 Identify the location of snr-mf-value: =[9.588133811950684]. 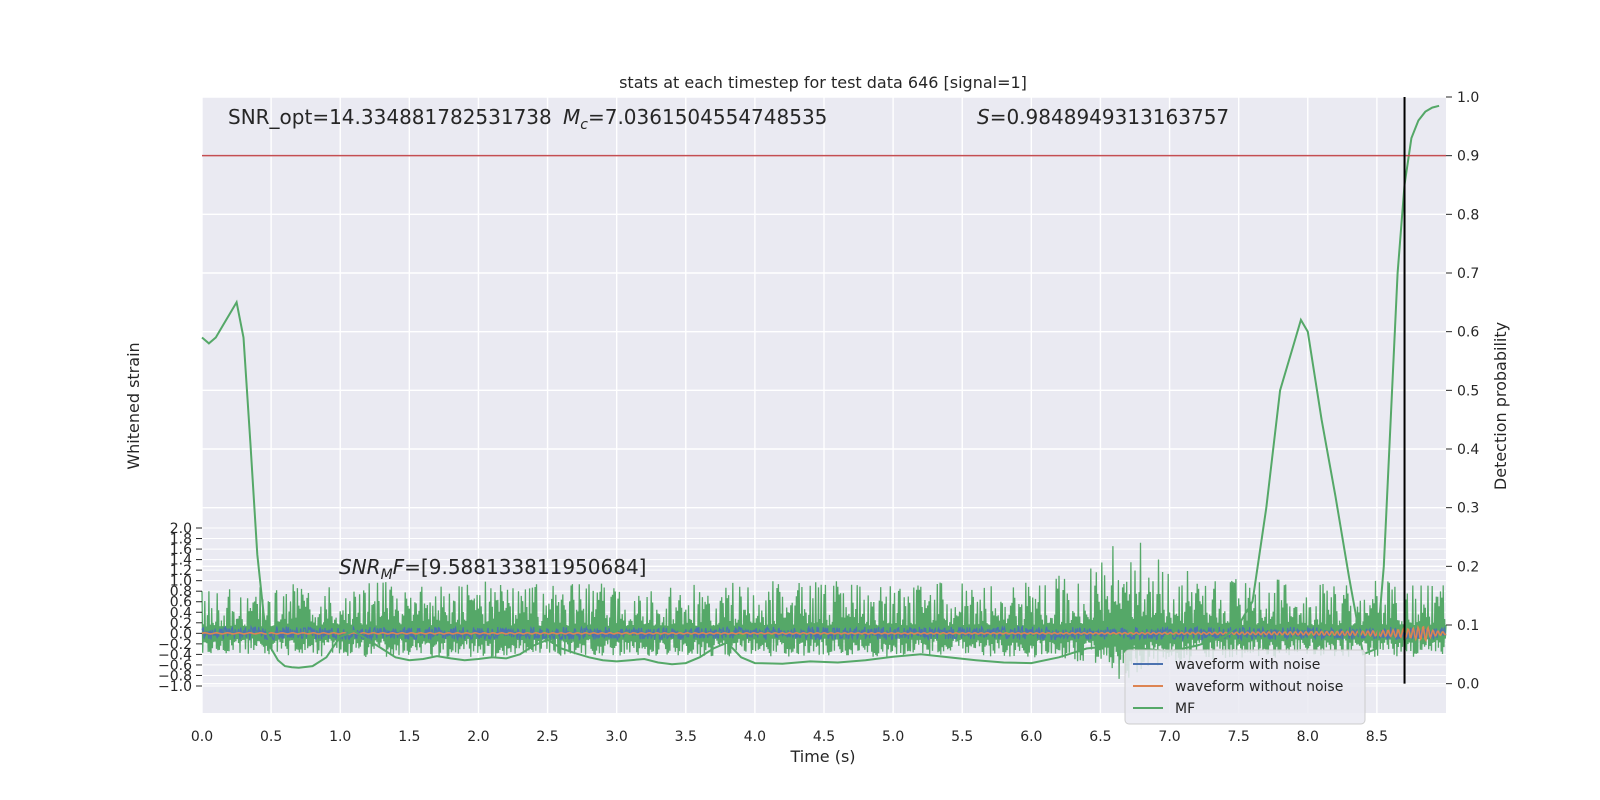
(525, 567).